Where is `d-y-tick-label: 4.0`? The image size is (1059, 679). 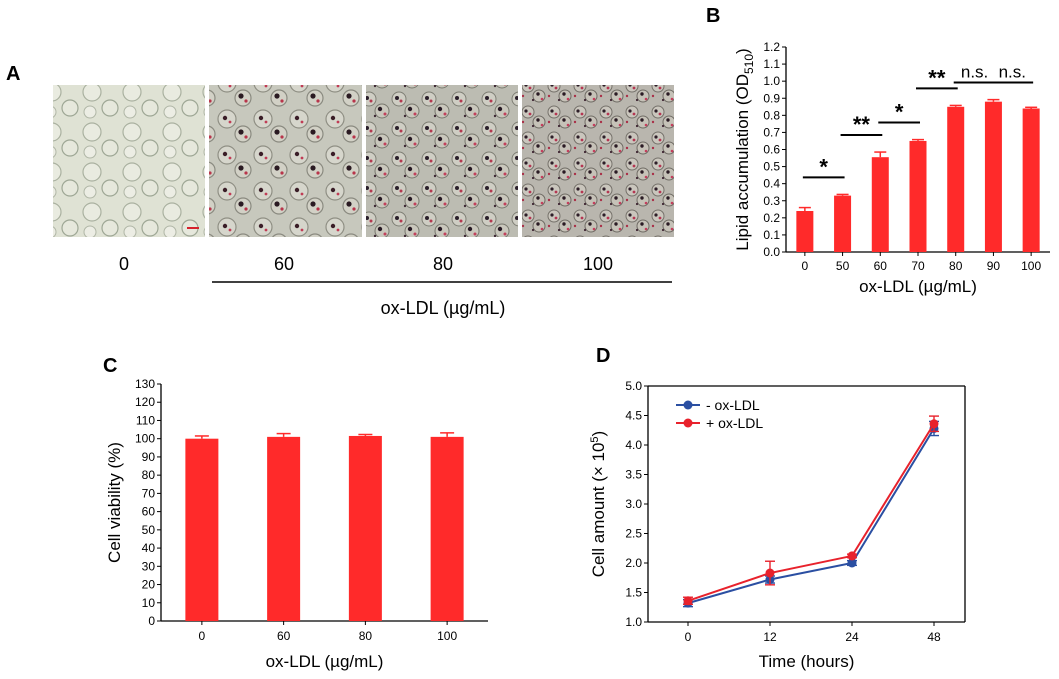 d-y-tick-label: 4.0 is located at coordinates (633, 445).